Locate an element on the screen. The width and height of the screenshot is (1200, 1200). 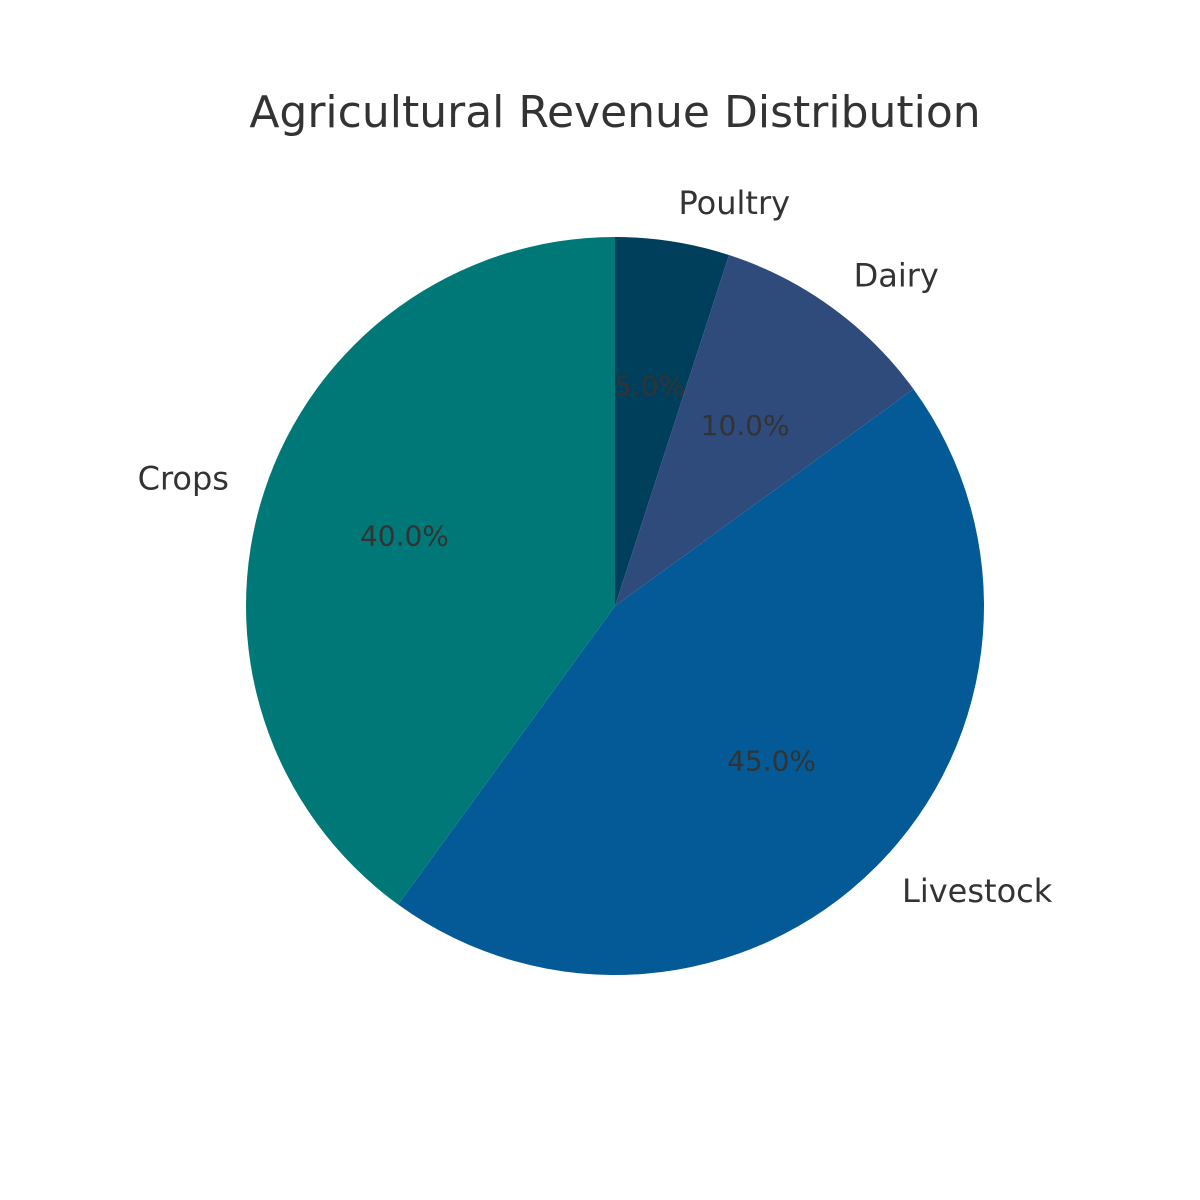
pct-label-poultry: 5.0% is located at coordinates (649, 385).